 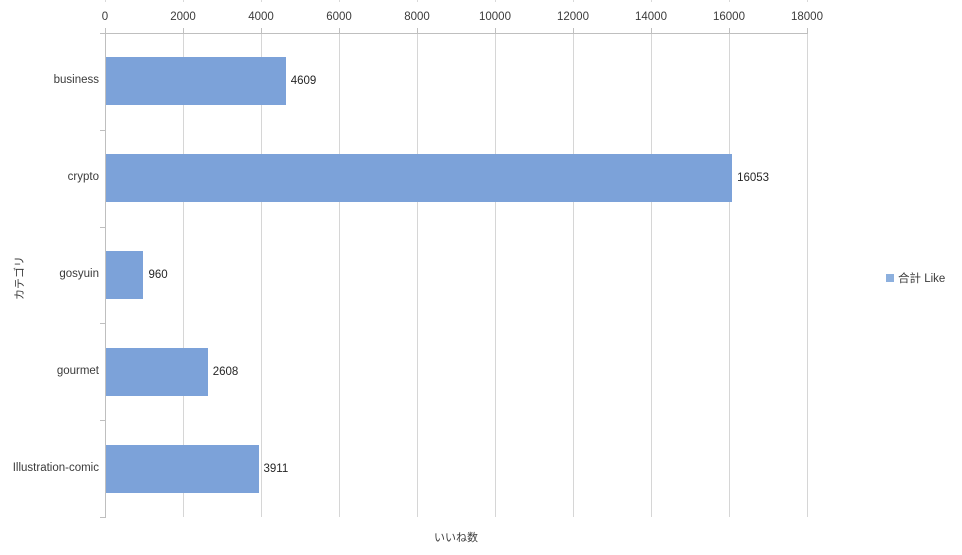 I want to click on category-label: gourmet, so click(x=77, y=370).